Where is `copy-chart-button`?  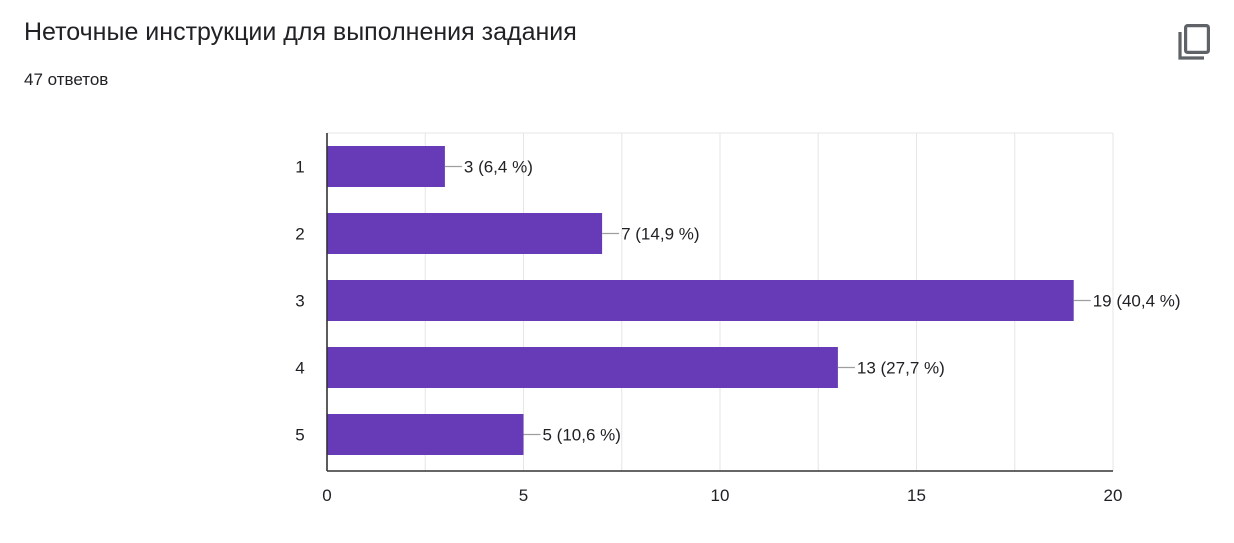 copy-chart-button is located at coordinates (1194, 42).